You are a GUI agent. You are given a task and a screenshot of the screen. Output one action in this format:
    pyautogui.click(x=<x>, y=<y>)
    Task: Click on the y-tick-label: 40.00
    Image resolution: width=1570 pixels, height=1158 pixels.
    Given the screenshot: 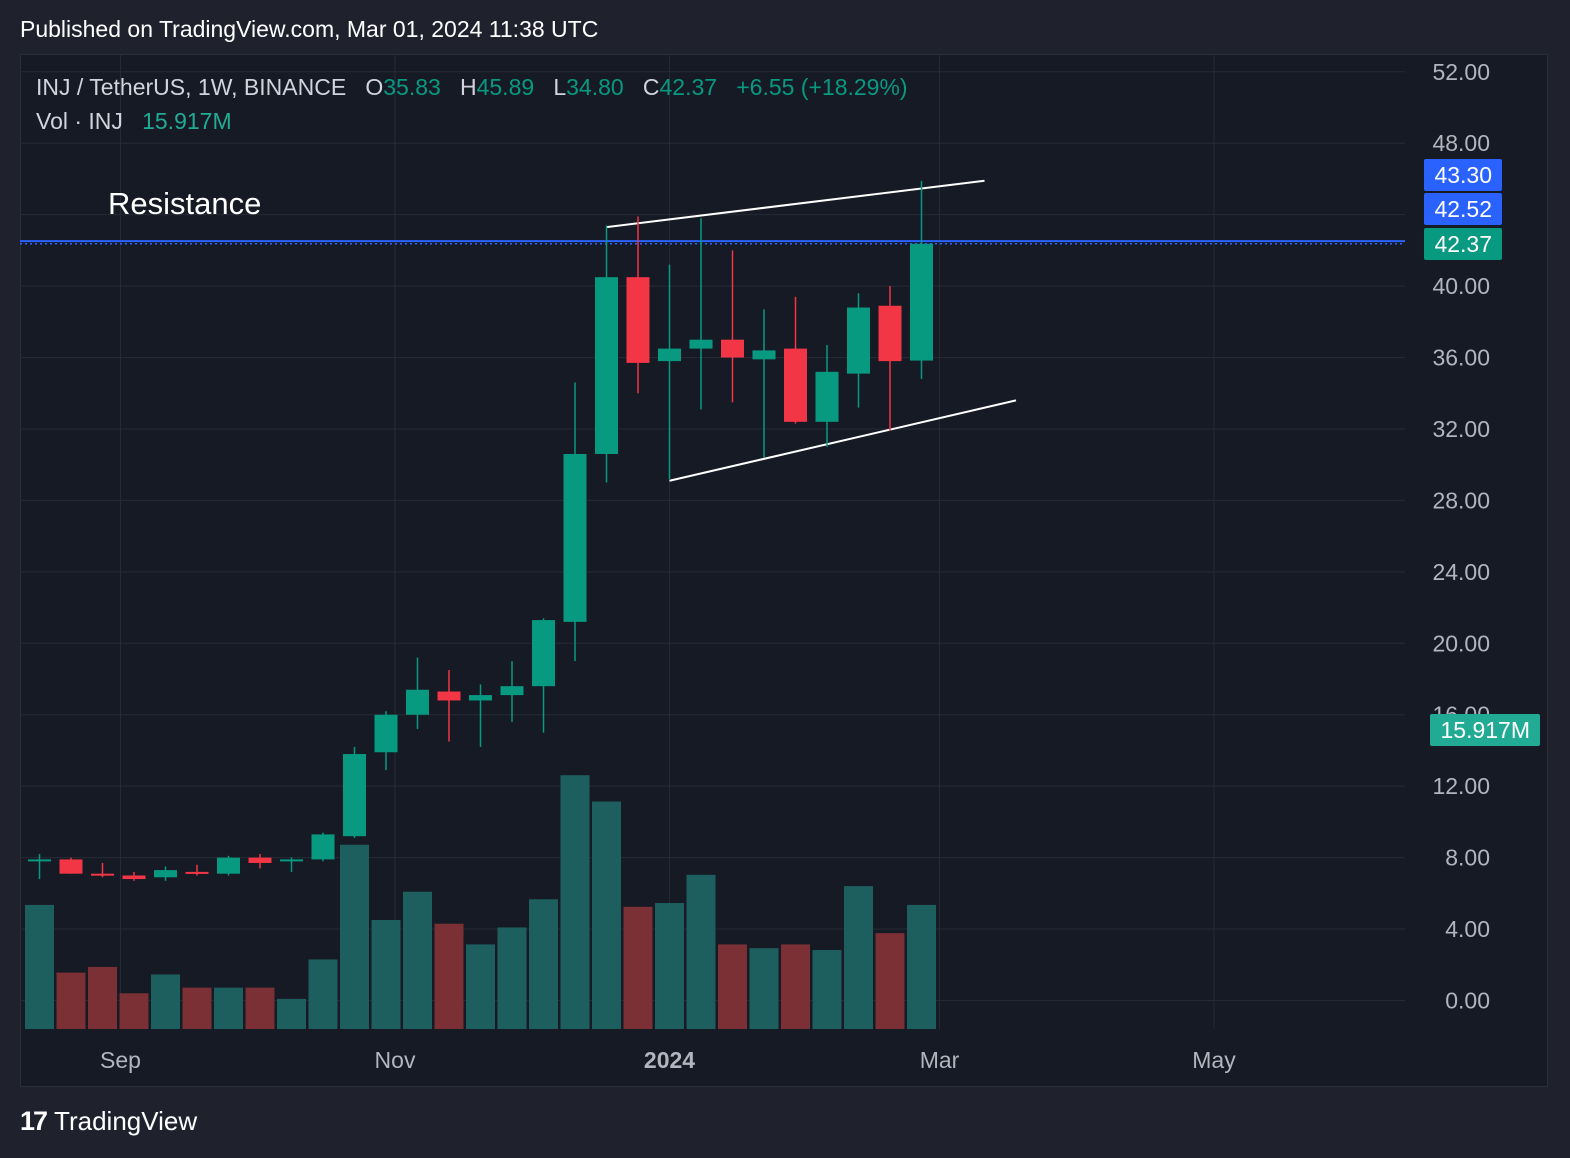 What is the action you would take?
    pyautogui.click(x=1461, y=286)
    